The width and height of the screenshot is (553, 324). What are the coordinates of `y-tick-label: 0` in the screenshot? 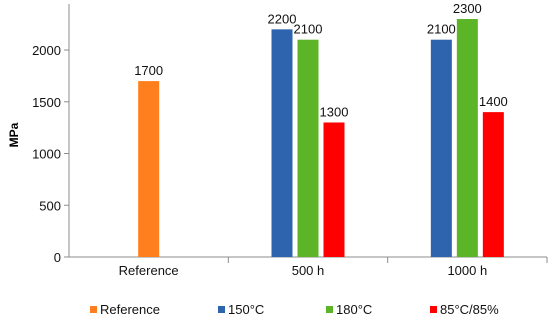 It's located at (57, 257).